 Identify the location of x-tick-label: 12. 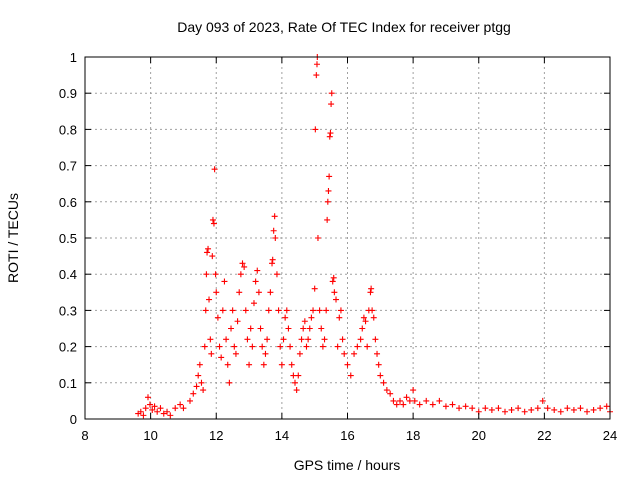
(216, 435).